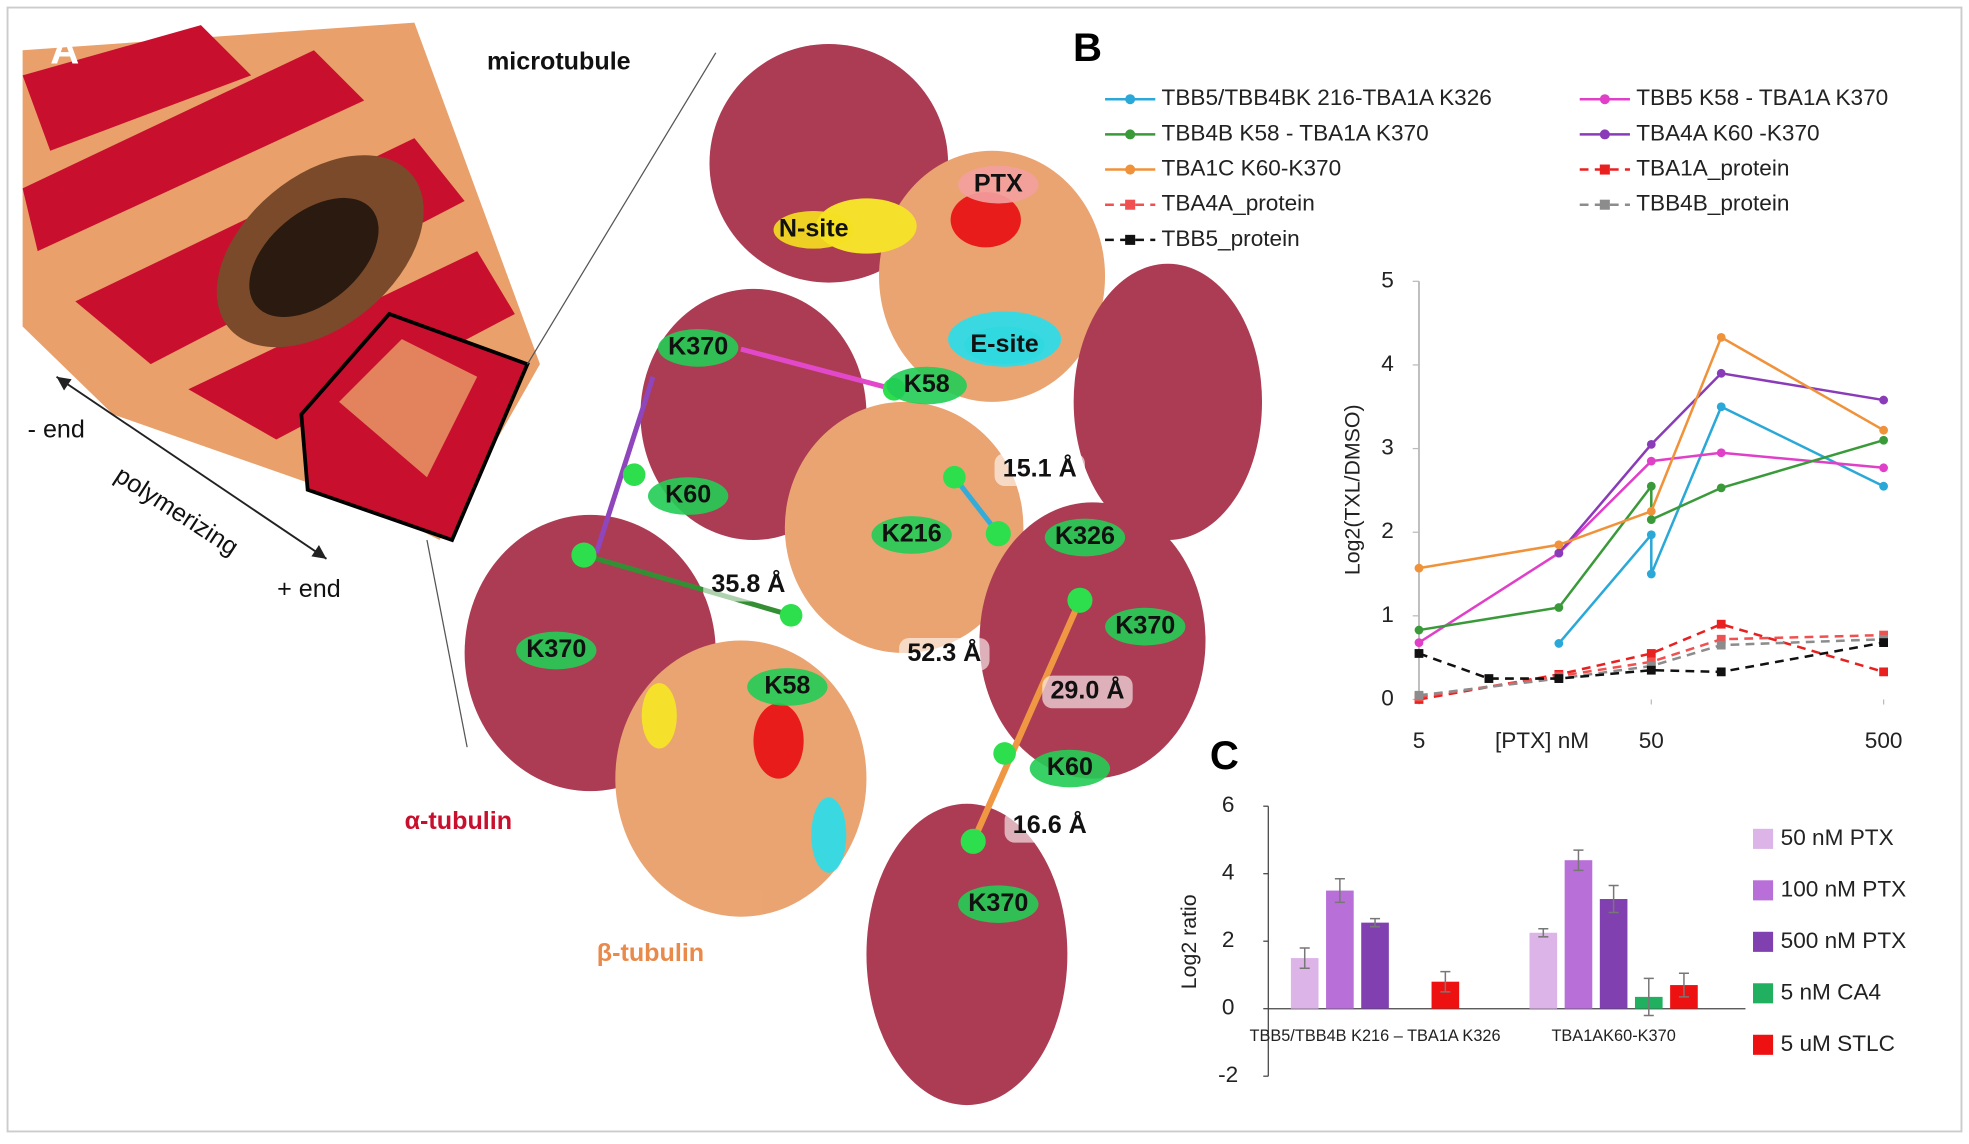 Image resolution: width=1969 pixels, height=1144 pixels. I want to click on panel-letter: B, so click(1087, 47).